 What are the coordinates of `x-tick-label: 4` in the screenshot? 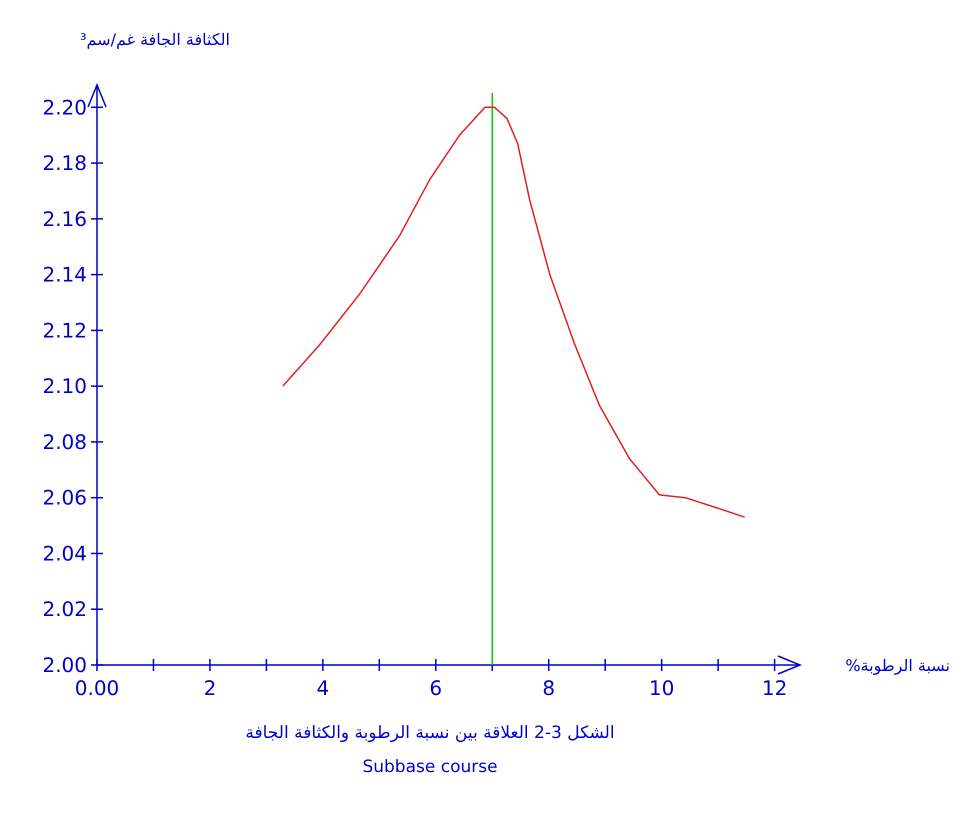 It's located at (323, 688).